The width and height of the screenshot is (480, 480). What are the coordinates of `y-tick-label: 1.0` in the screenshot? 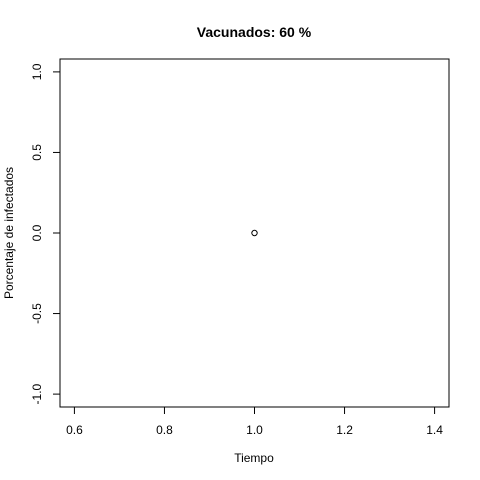 It's located at (37, 71).